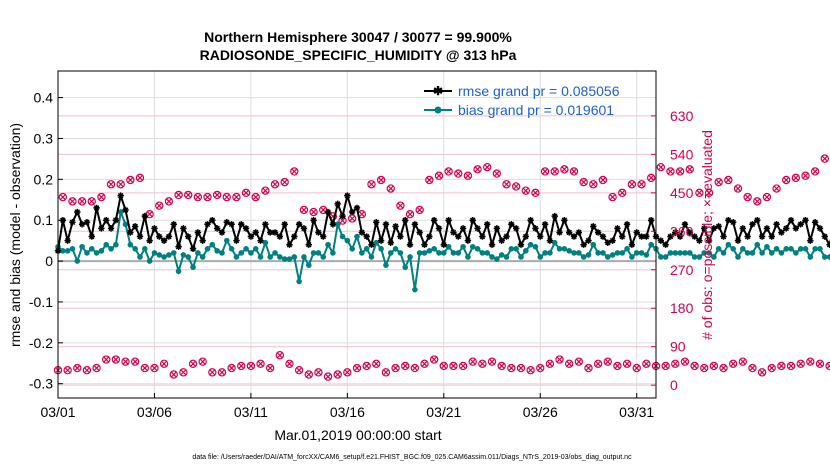 The image size is (830, 475). What do you see at coordinates (682, 154) in the screenshot?
I see `y-tick-label-right: 540` at bounding box center [682, 154].